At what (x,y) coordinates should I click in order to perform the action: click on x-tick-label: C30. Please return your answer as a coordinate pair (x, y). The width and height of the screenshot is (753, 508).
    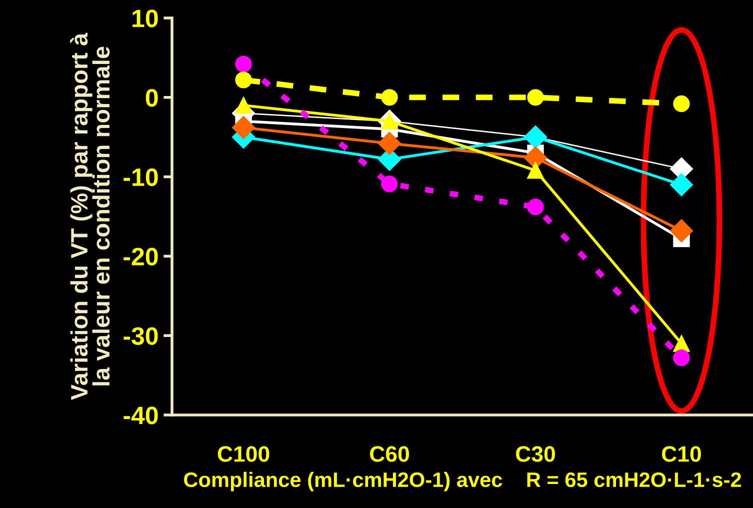
    Looking at the image, I should click on (535, 454).